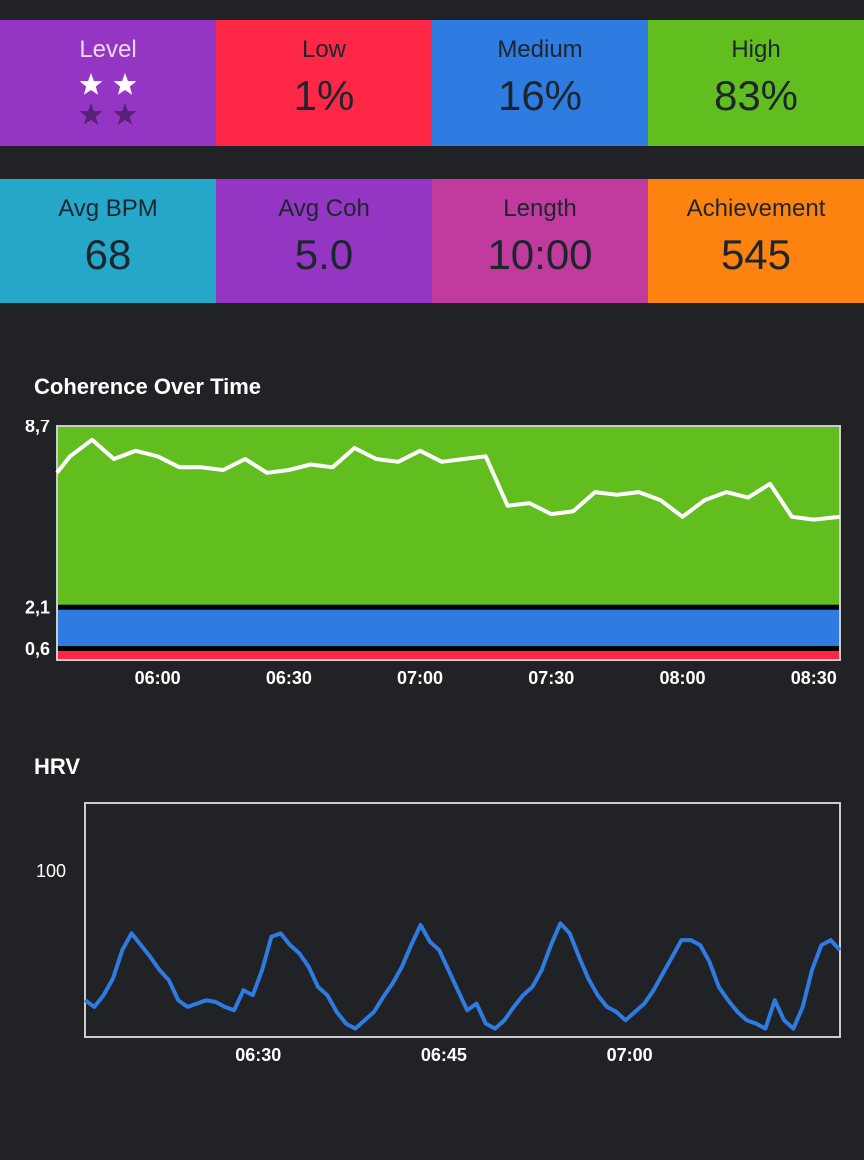 The image size is (864, 1160). Describe the element at coordinates (462, 976) in the screenshot. I see `hrv-line` at that location.